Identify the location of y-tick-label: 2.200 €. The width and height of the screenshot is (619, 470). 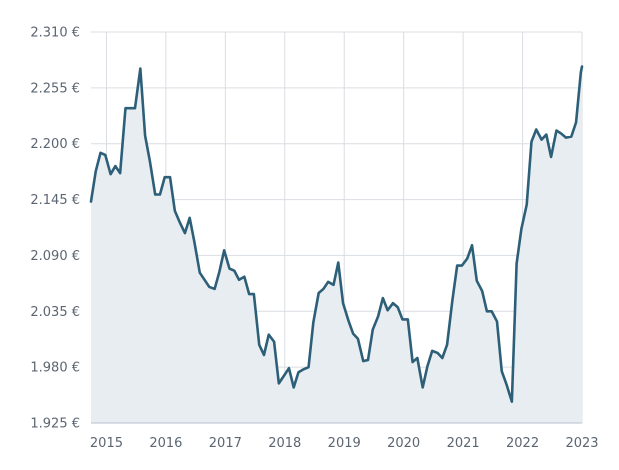
(55, 144).